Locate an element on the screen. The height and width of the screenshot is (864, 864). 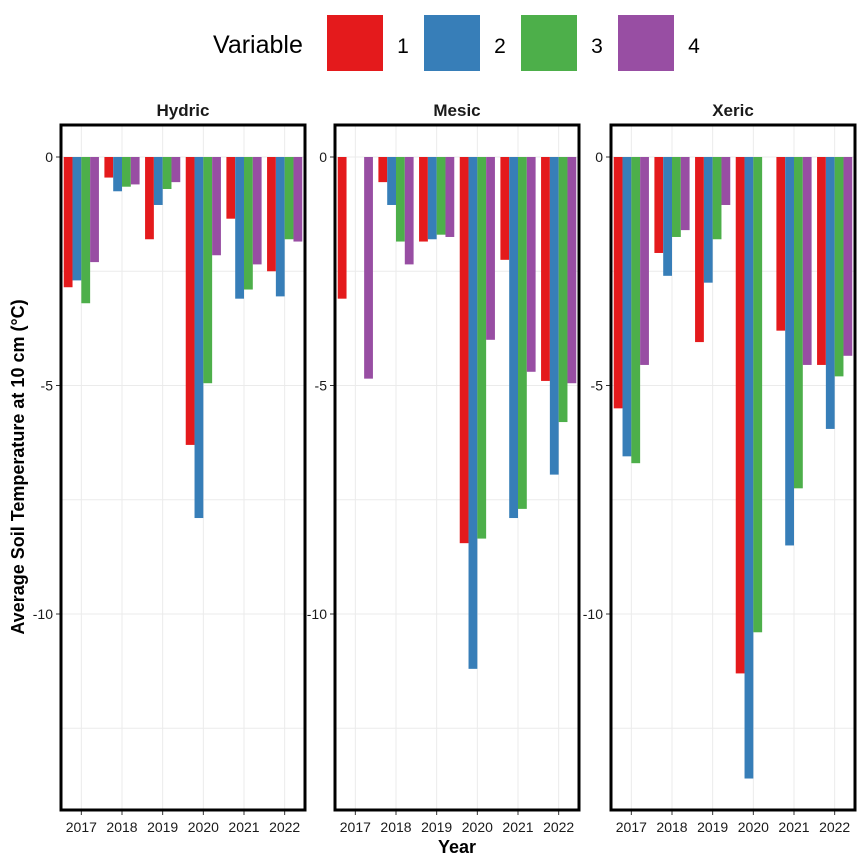
bar-mesic-2020-var4 is located at coordinates (490, 248).